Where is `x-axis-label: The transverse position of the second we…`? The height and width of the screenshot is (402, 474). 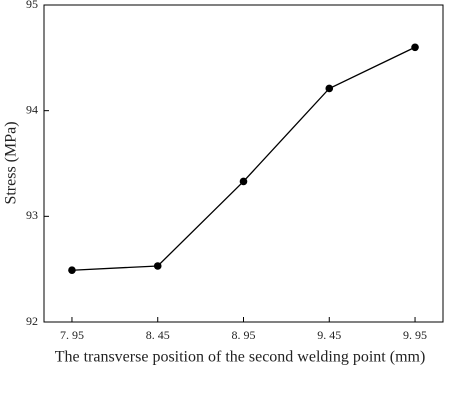
x-axis-label: The transverse position of the second we… is located at coordinates (240, 357).